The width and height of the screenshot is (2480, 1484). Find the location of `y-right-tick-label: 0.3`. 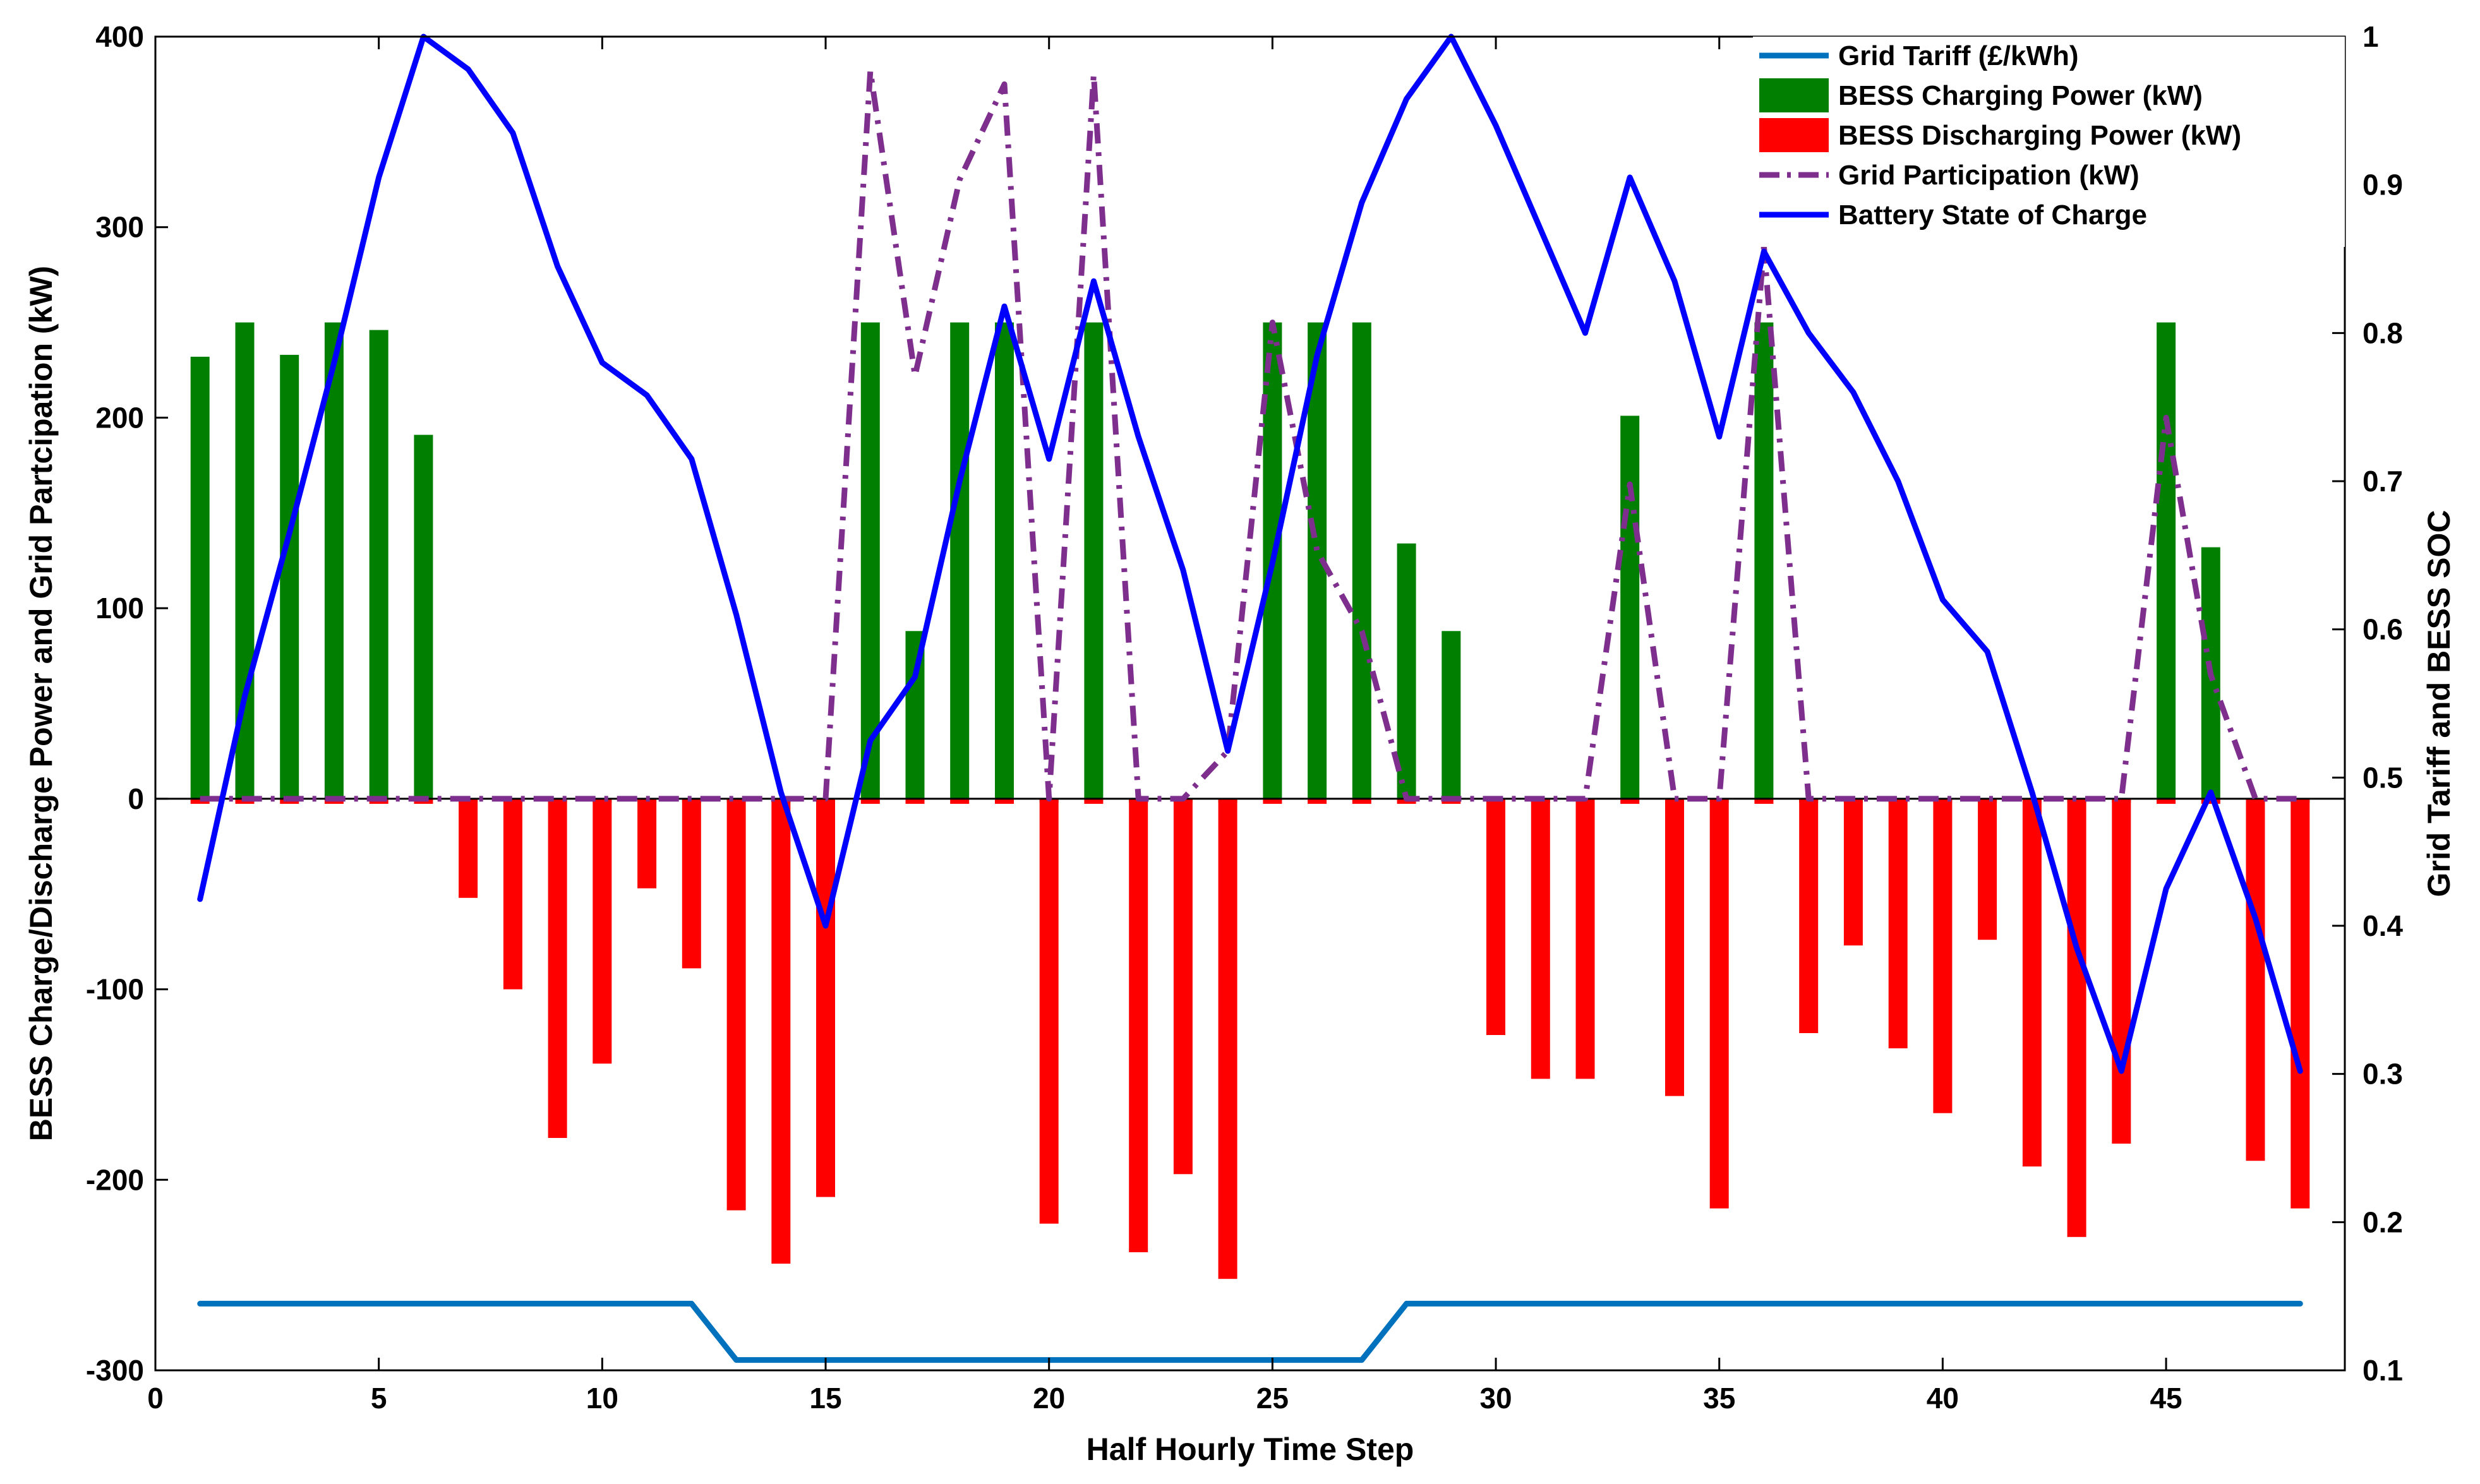

y-right-tick-label: 0.3 is located at coordinates (2383, 1074).